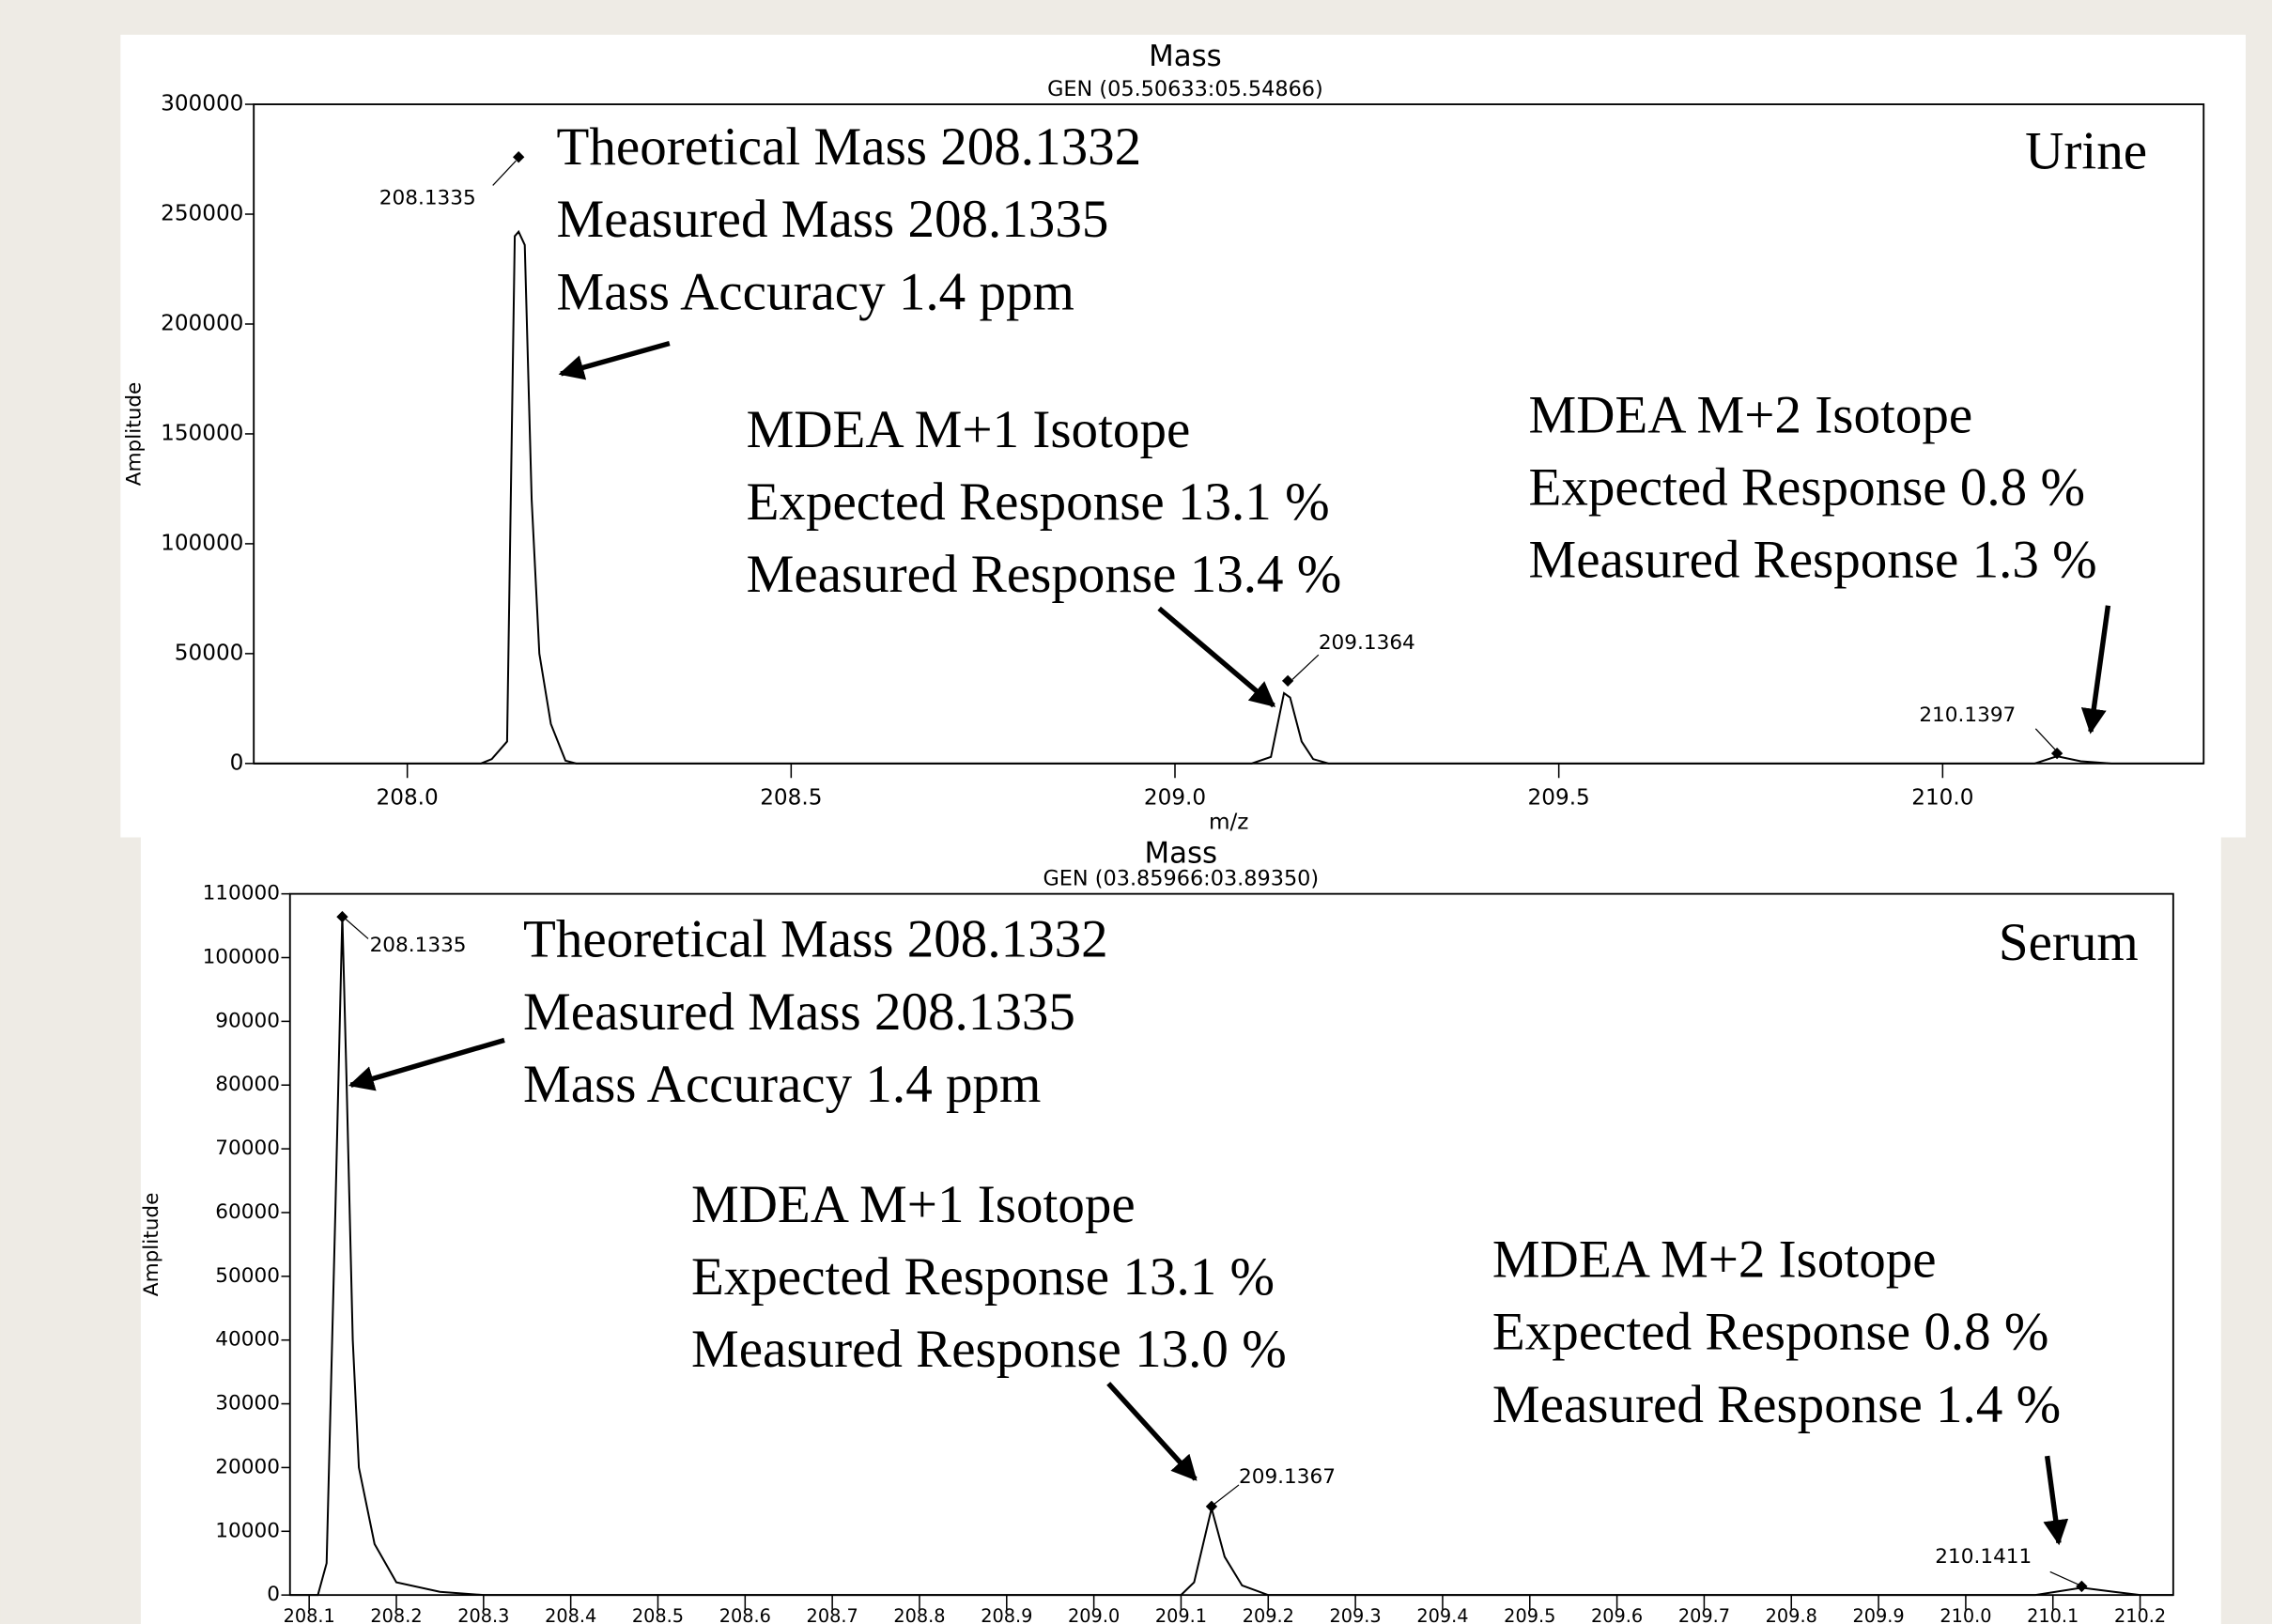 The width and height of the screenshot is (2272, 1624). What do you see at coordinates (2086, 151) in the screenshot?
I see `sample-label: Urine` at bounding box center [2086, 151].